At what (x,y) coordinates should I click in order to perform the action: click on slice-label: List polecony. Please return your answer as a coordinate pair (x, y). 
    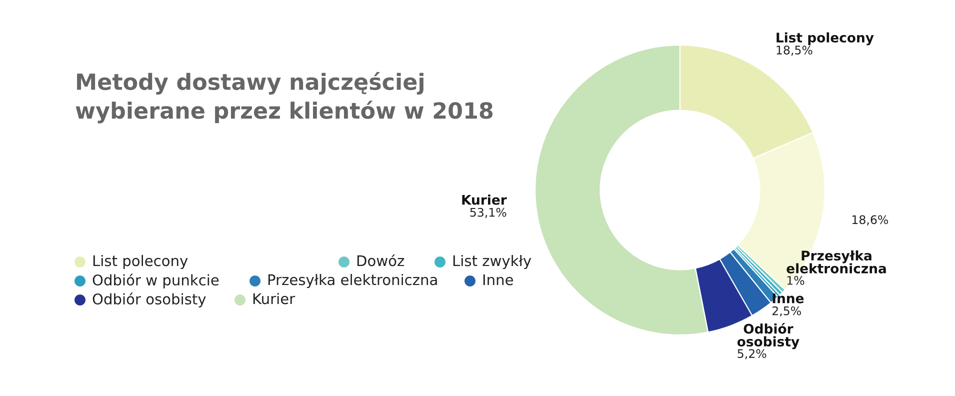
    Looking at the image, I should click on (825, 39).